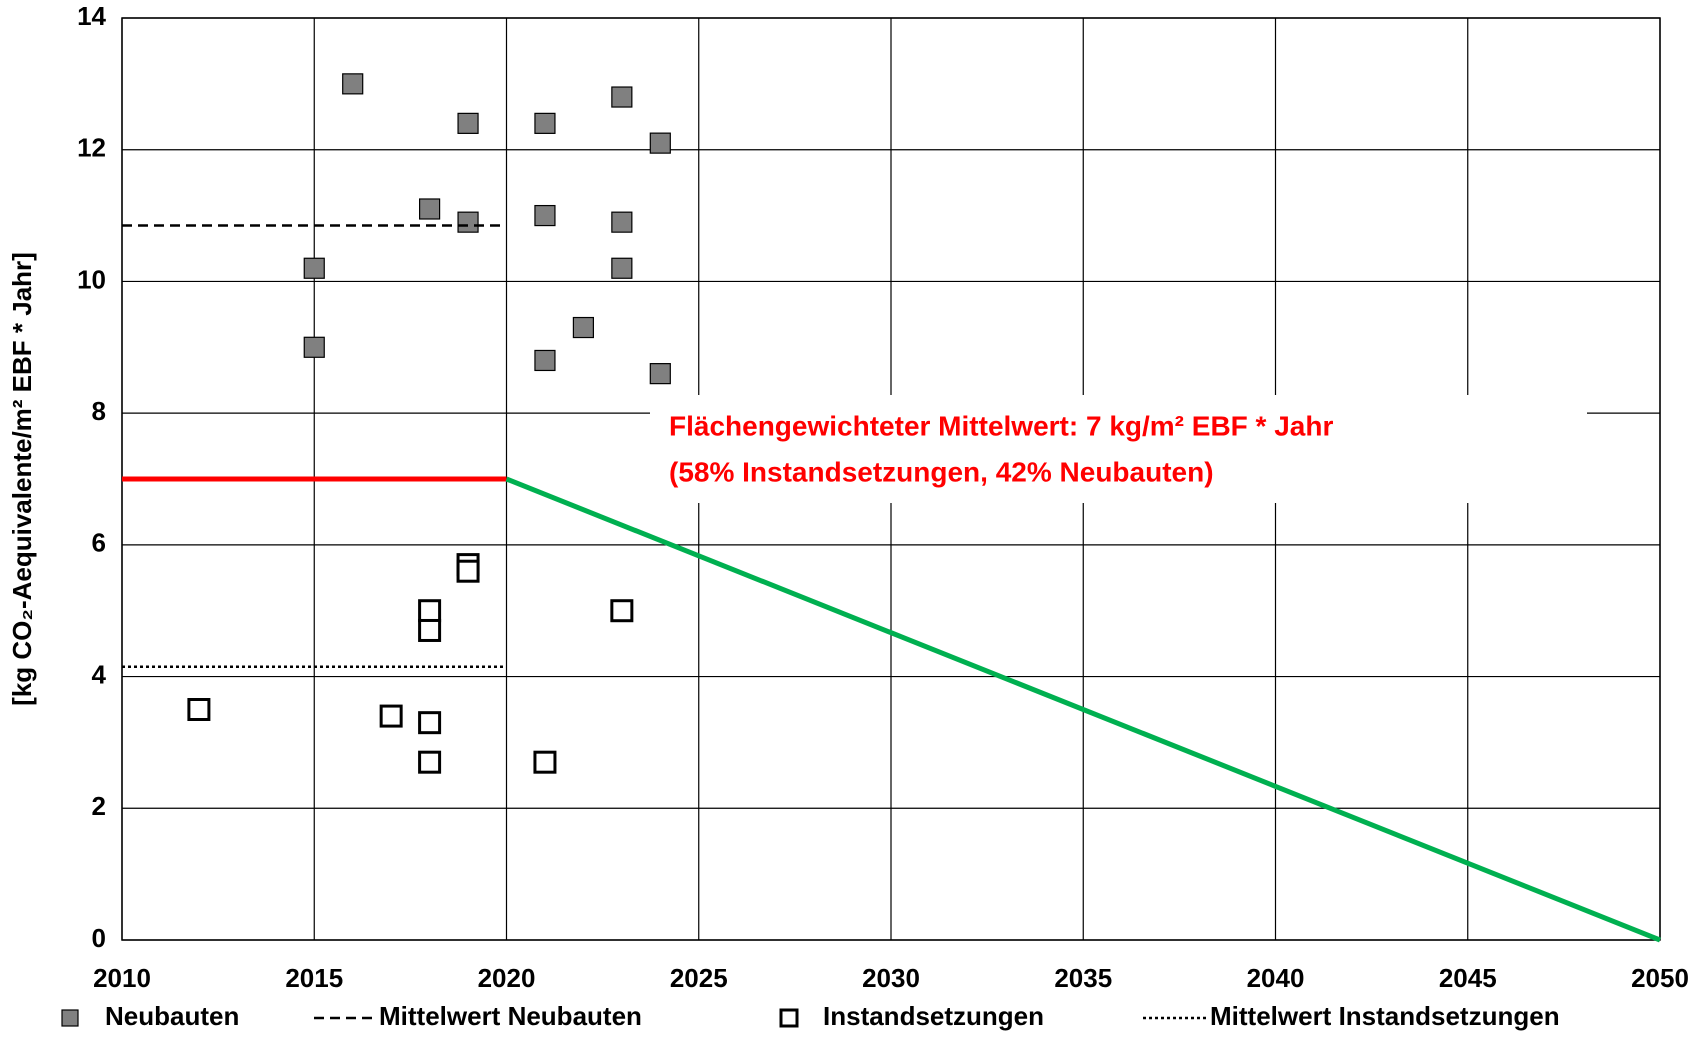 This screenshot has height=1037, width=1699. What do you see at coordinates (1118, 449) in the screenshot?
I see `annotation-box` at bounding box center [1118, 449].